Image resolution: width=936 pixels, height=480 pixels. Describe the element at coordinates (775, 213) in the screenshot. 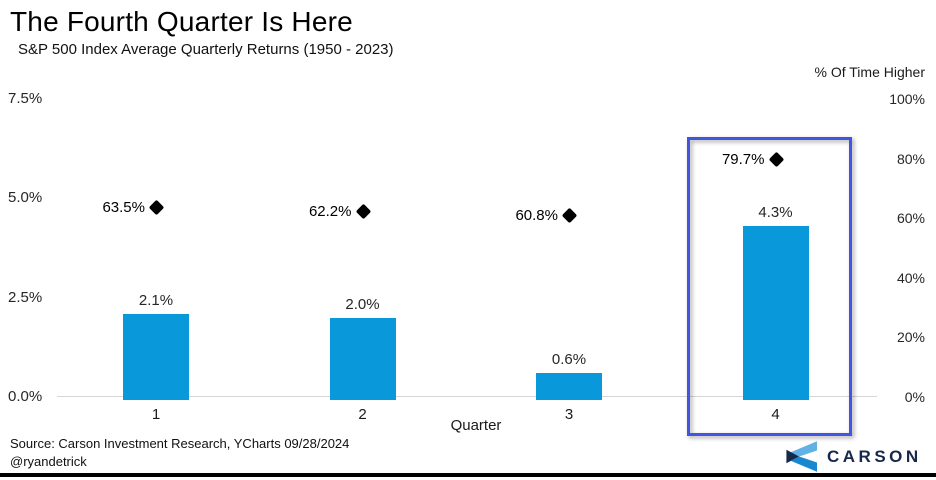

I see `bar-value-label: 4.3%` at that location.